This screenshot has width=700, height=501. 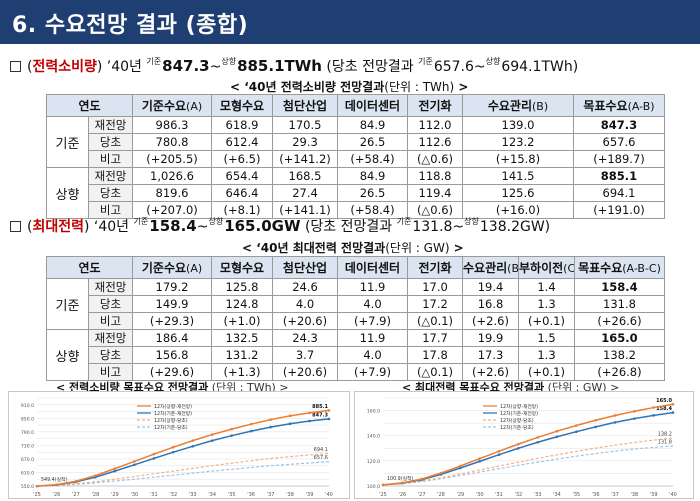 I want to click on col-header-target-demand-code: (A-B), so click(x=641, y=106).